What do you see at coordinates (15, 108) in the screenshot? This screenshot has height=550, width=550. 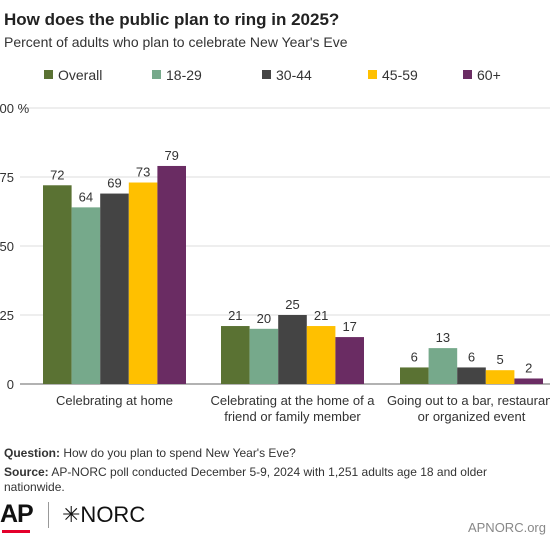 I see `y-tick-label: 100 %` at bounding box center [15, 108].